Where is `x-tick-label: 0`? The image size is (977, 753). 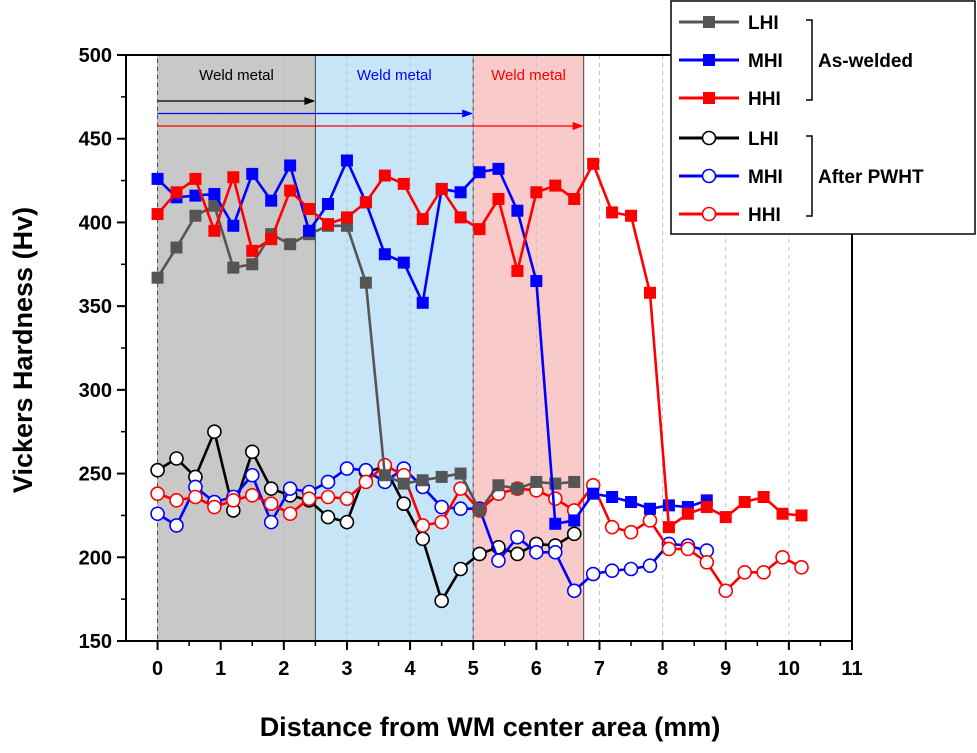
x-tick-label: 0 is located at coordinates (157, 669).